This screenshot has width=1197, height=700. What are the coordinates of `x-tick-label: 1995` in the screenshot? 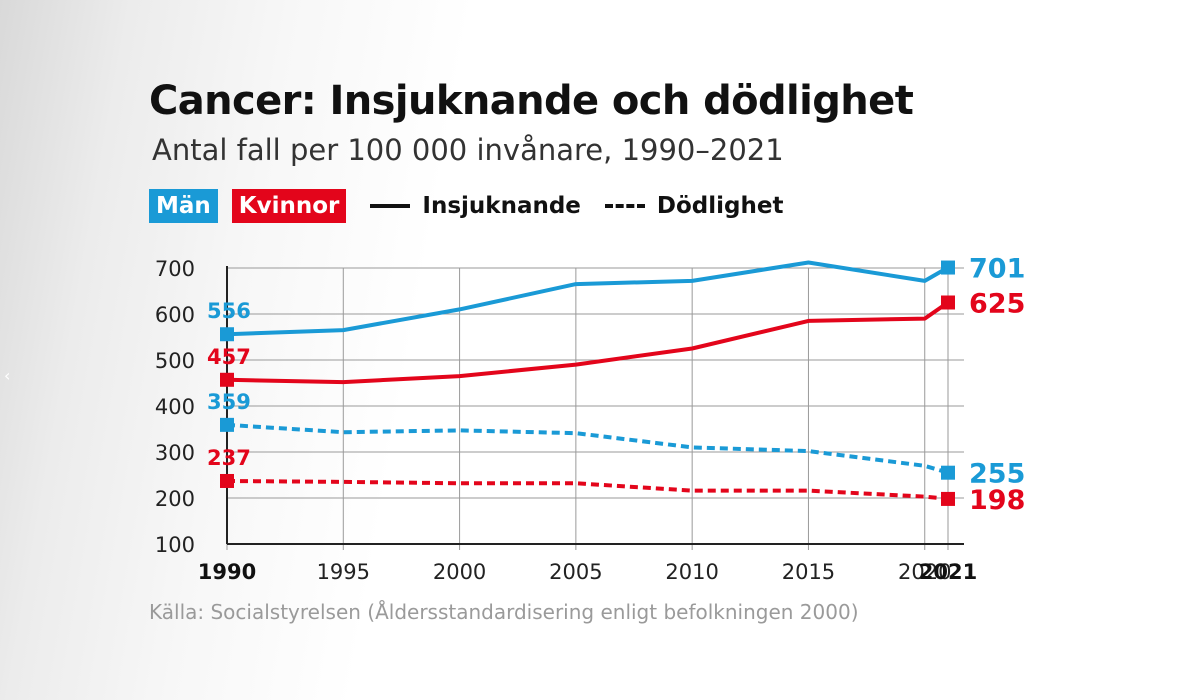 It's located at (343, 572).